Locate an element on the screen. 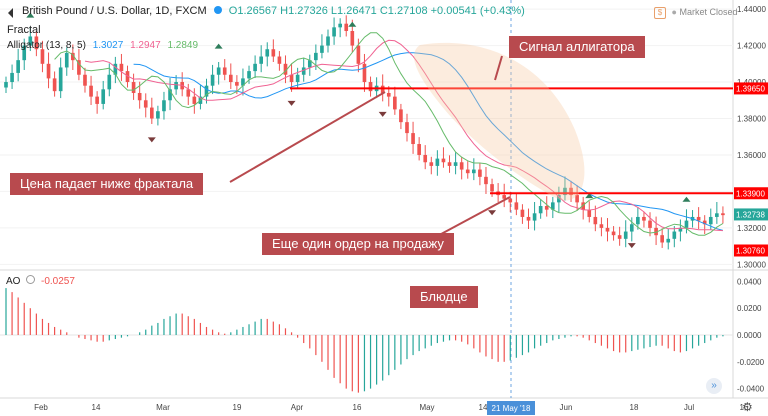 The width and height of the screenshot is (768, 416). ao-label: AO is located at coordinates (13, 281).